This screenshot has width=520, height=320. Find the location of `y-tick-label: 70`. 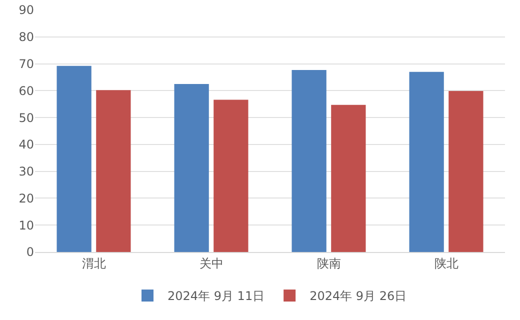

y-tick-label: 70 is located at coordinates (26, 63).